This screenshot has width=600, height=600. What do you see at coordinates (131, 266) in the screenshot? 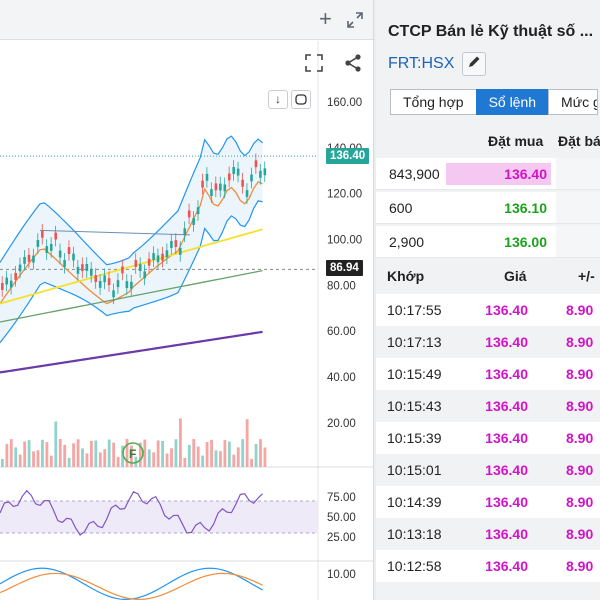
I see `ma-yellow-line` at bounding box center [131, 266].